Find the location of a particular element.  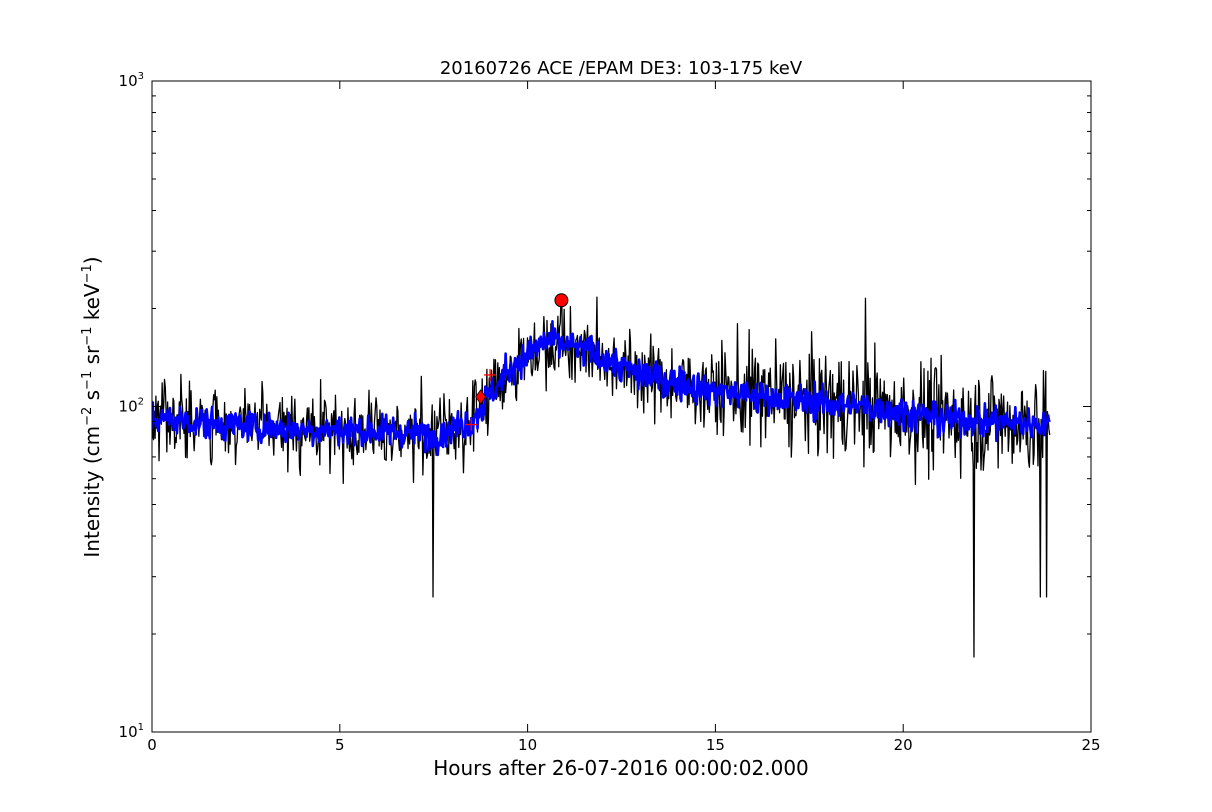

x-tick-label: 25 is located at coordinates (1090, 745).